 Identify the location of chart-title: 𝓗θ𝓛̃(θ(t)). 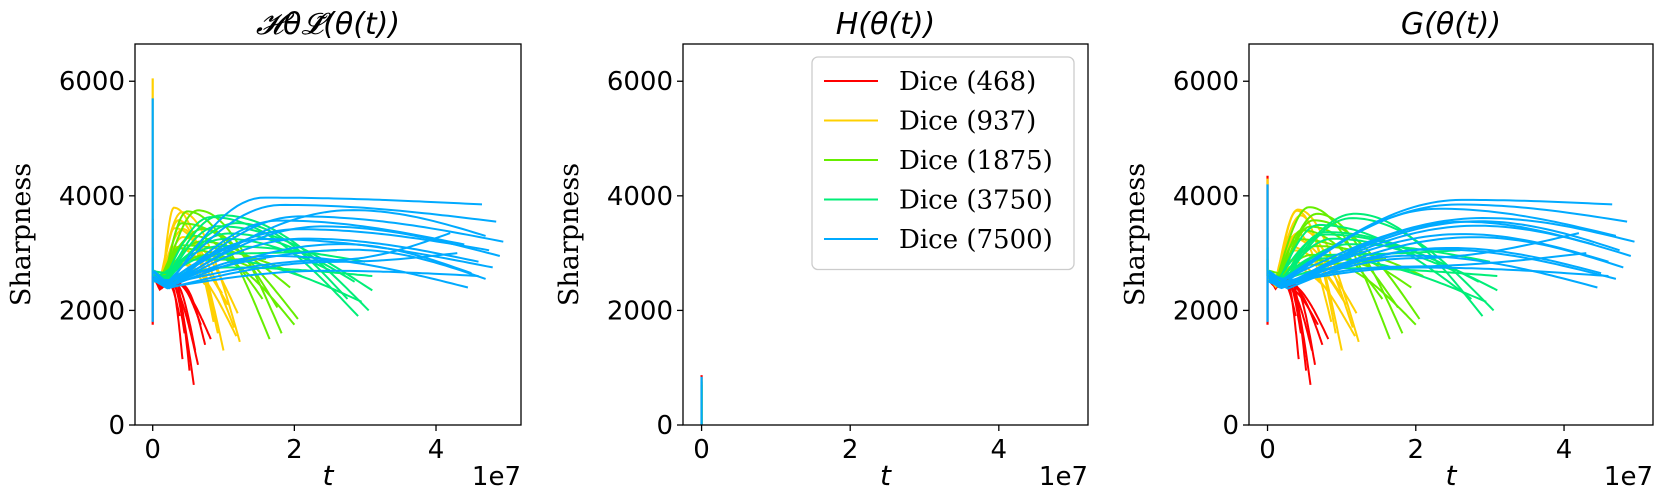
(328, 24).